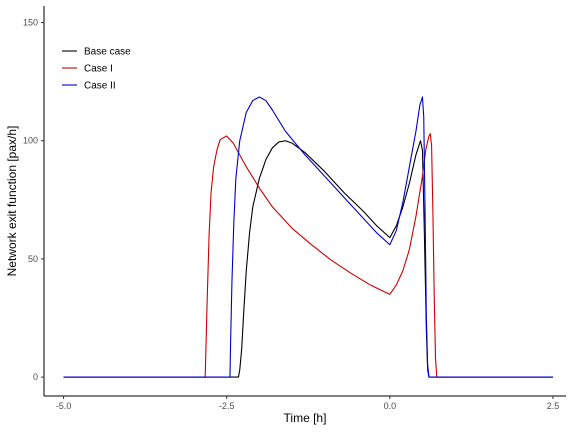  I want to click on x-tick-label: -5.0, so click(64, 406).